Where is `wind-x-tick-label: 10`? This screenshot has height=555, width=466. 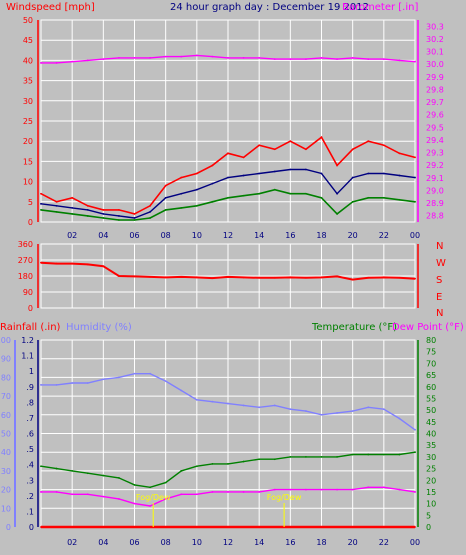 wind-x-tick-label: 10 is located at coordinates (197, 235).